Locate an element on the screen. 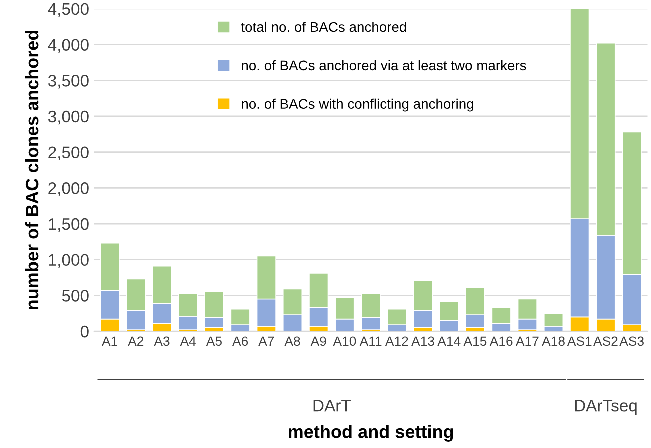 The width and height of the screenshot is (651, 448). legend-label: no. of BACs with conflicting anchoring is located at coordinates (358, 105).